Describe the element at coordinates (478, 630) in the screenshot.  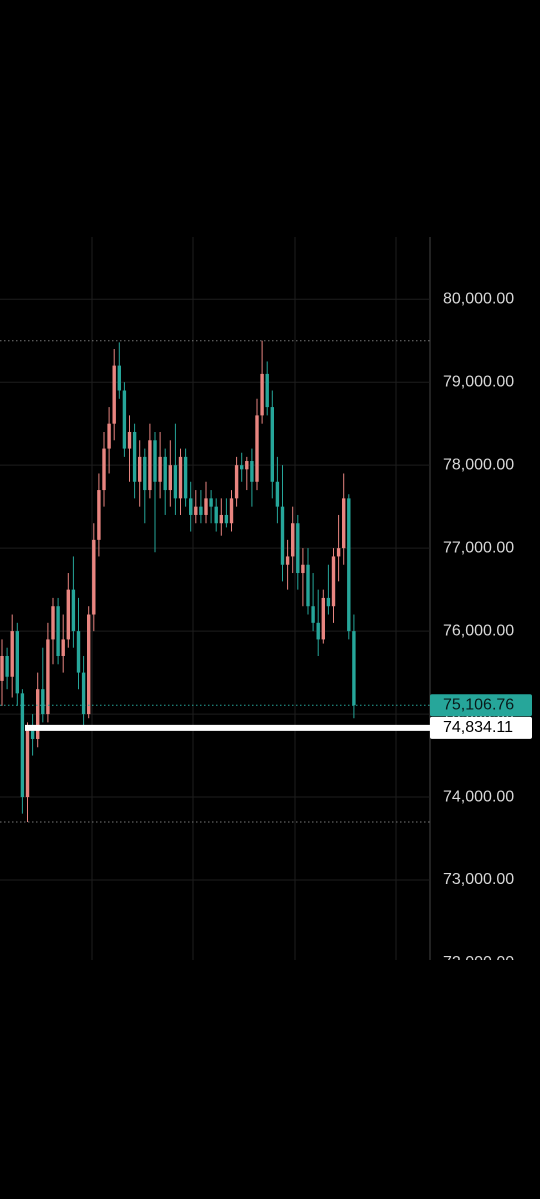
I see `y-tick-label: 76,000.00` at that location.